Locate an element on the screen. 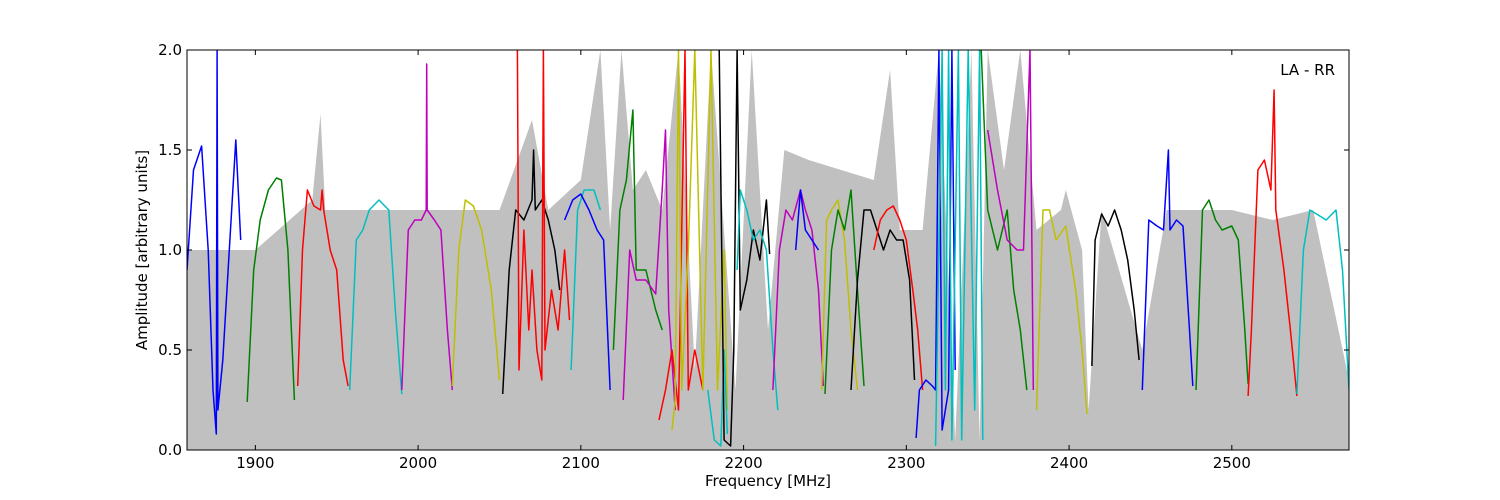 The width and height of the screenshot is (1500, 500). y-tick-label: 1.5 is located at coordinates (170, 150).